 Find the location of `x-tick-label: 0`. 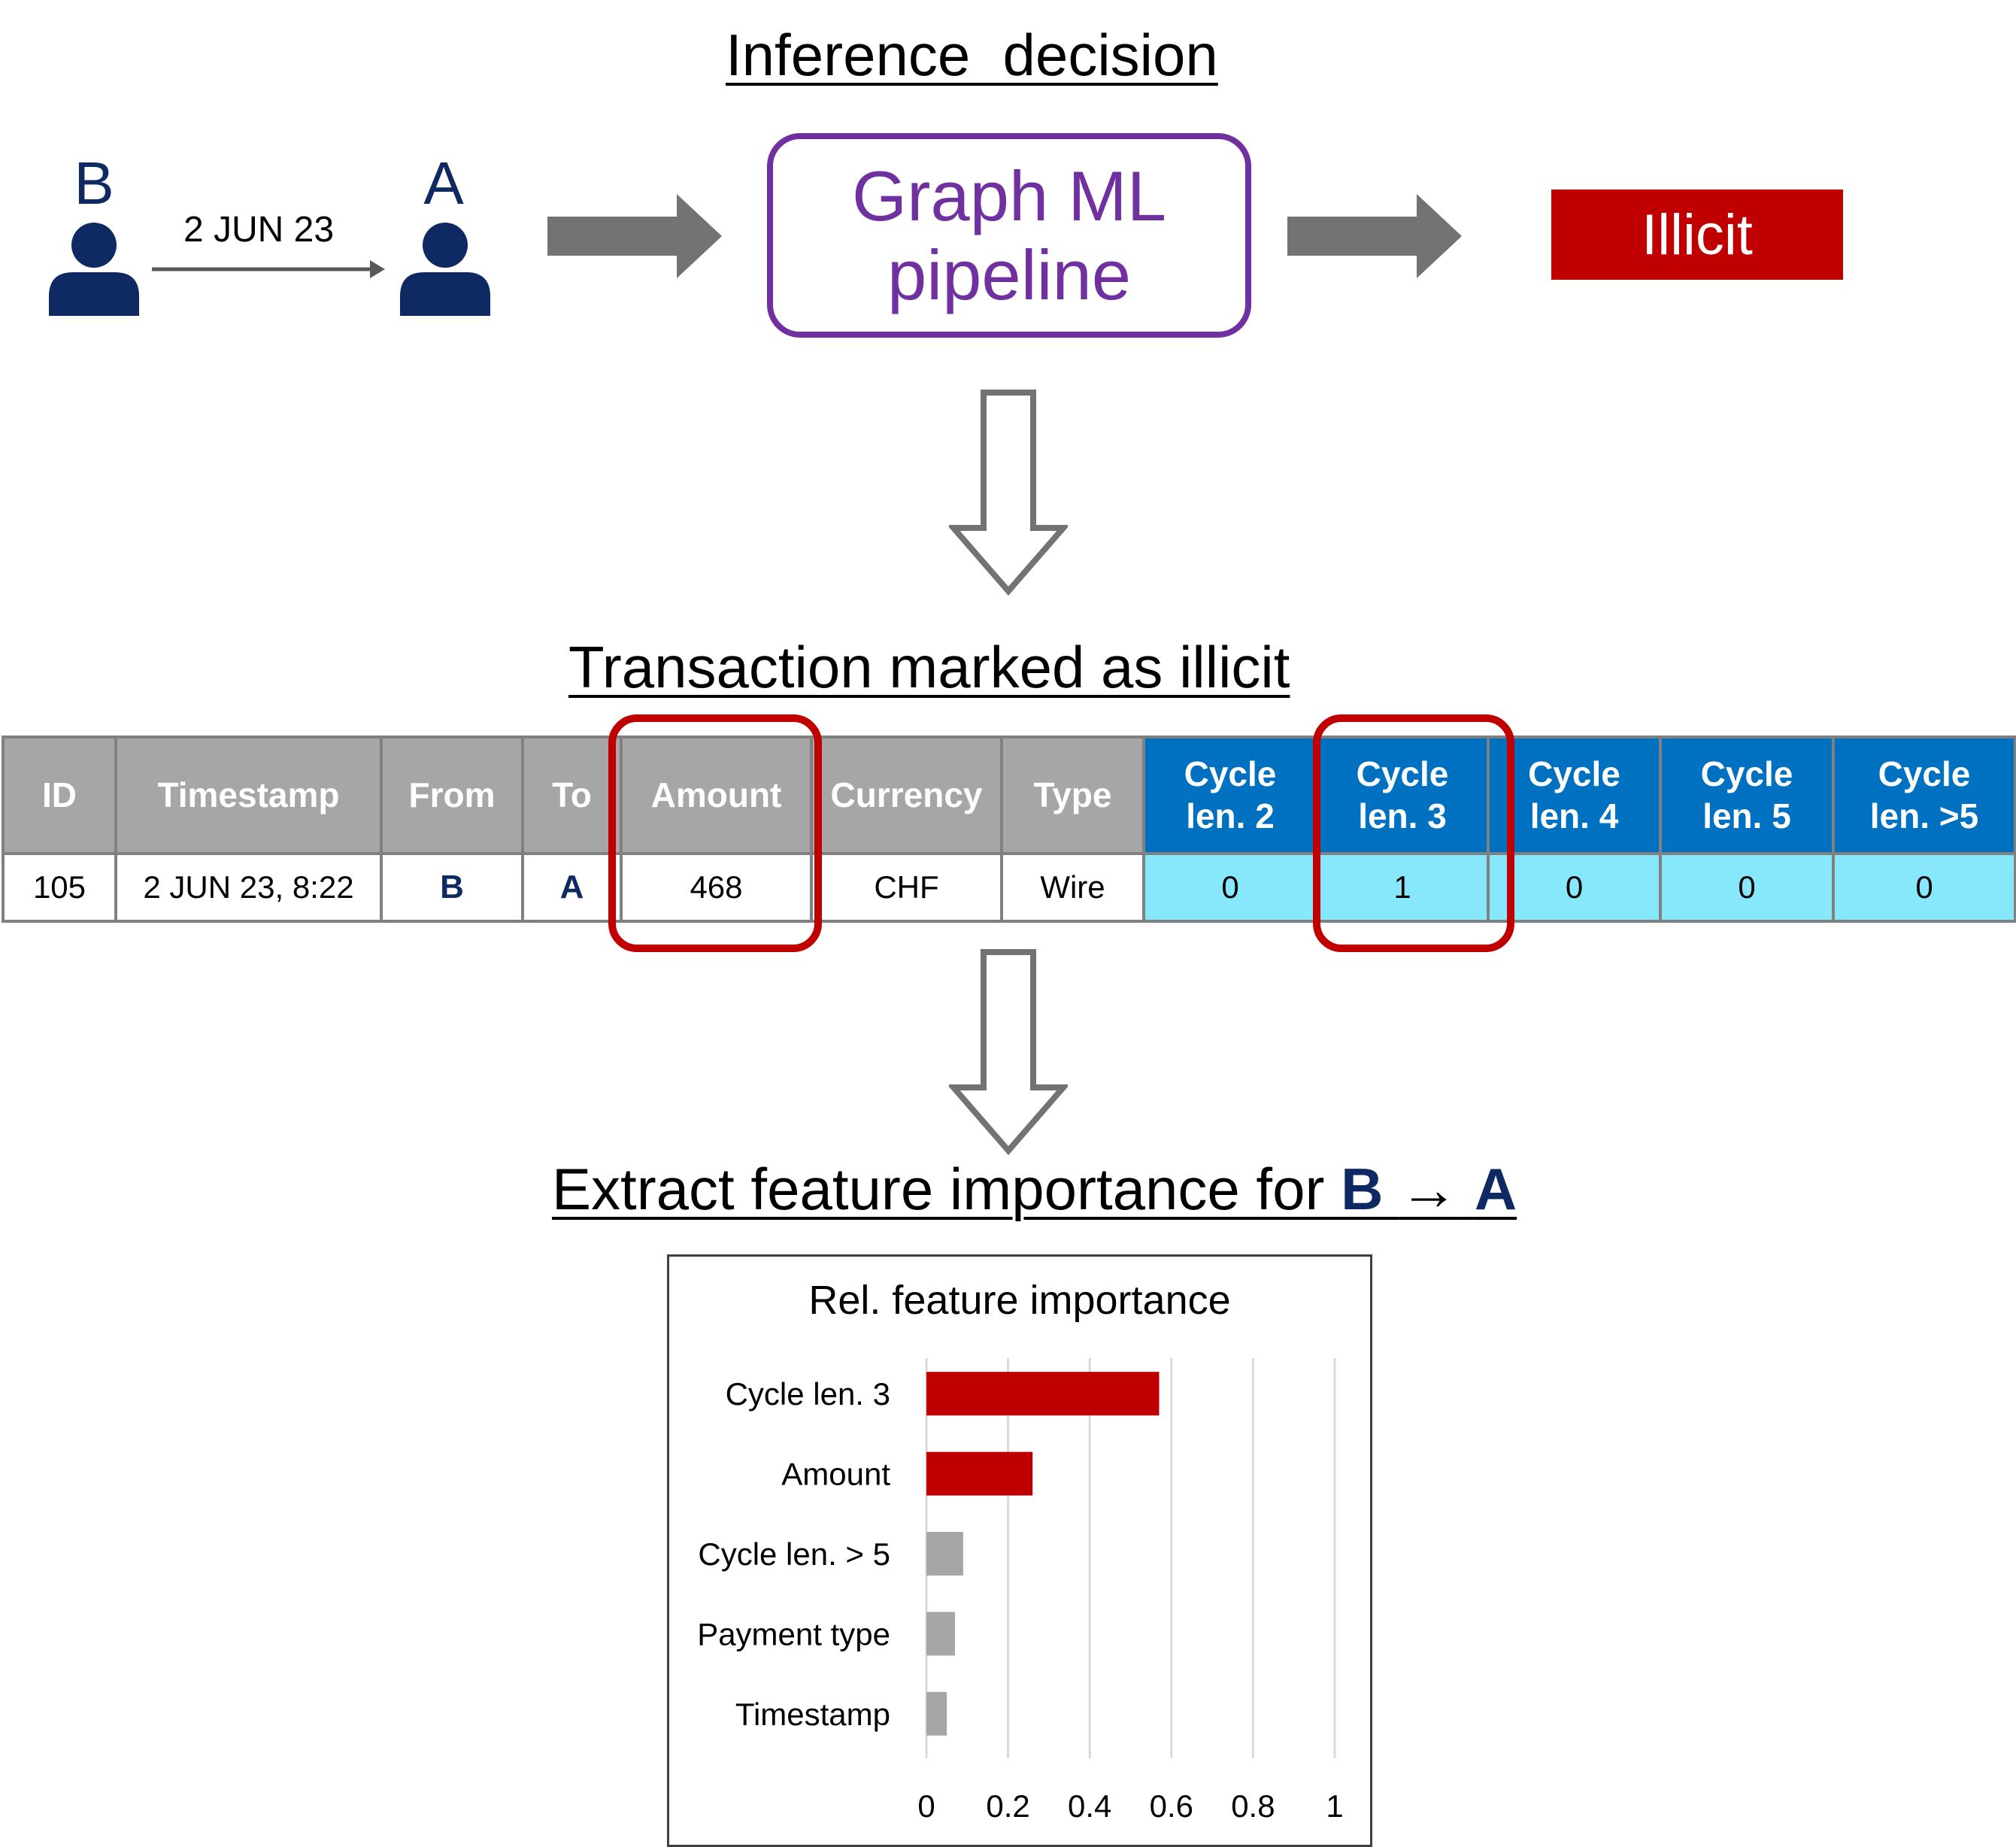

x-tick-label: 0 is located at coordinates (926, 1806).